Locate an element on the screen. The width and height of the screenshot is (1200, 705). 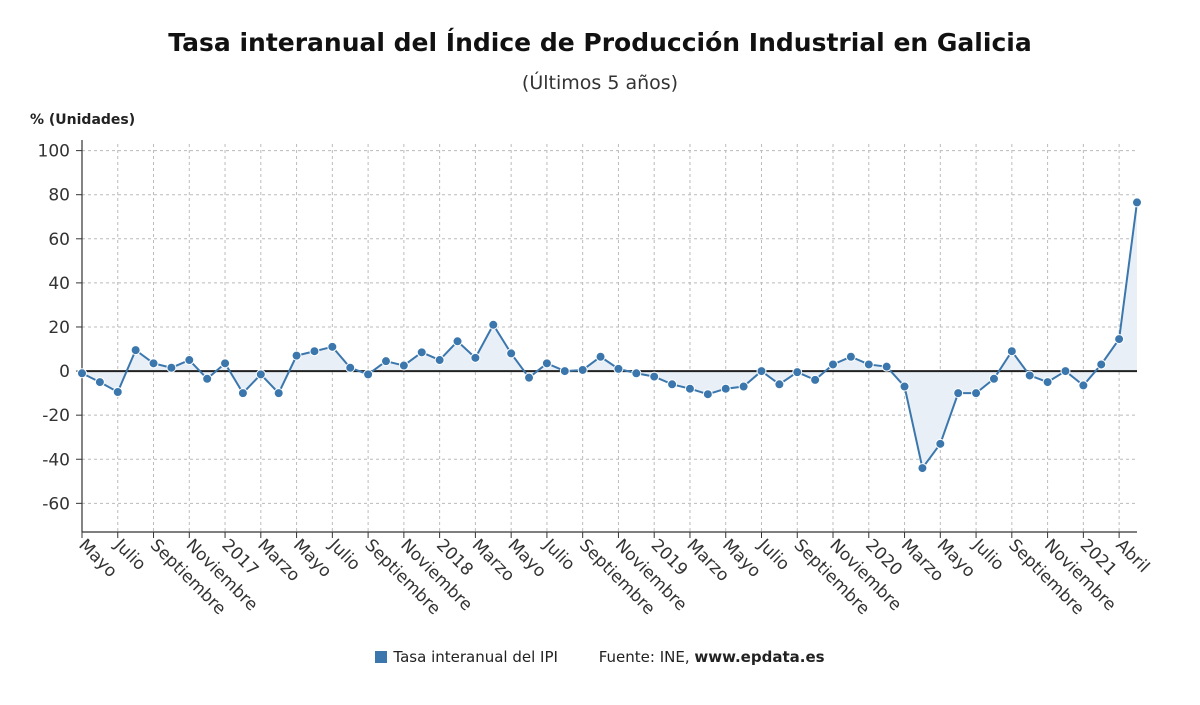
source-site: www.epdata.es is located at coordinates (759, 657).